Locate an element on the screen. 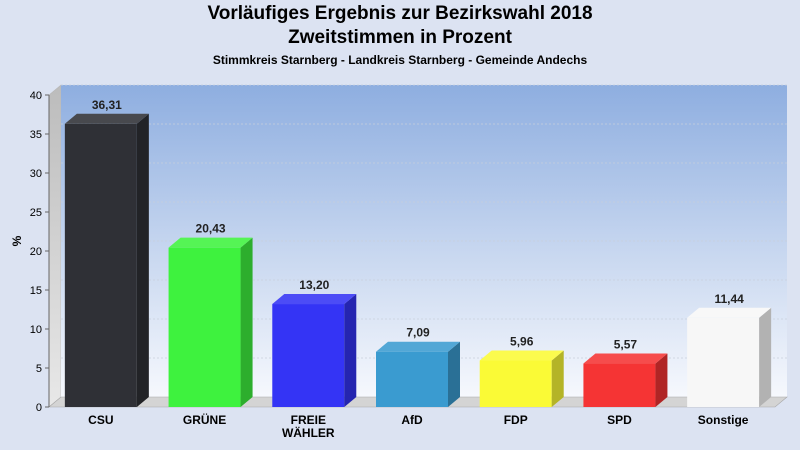 The height and width of the screenshot is (450, 800). y-tick-label: 25 is located at coordinates (36, 213).